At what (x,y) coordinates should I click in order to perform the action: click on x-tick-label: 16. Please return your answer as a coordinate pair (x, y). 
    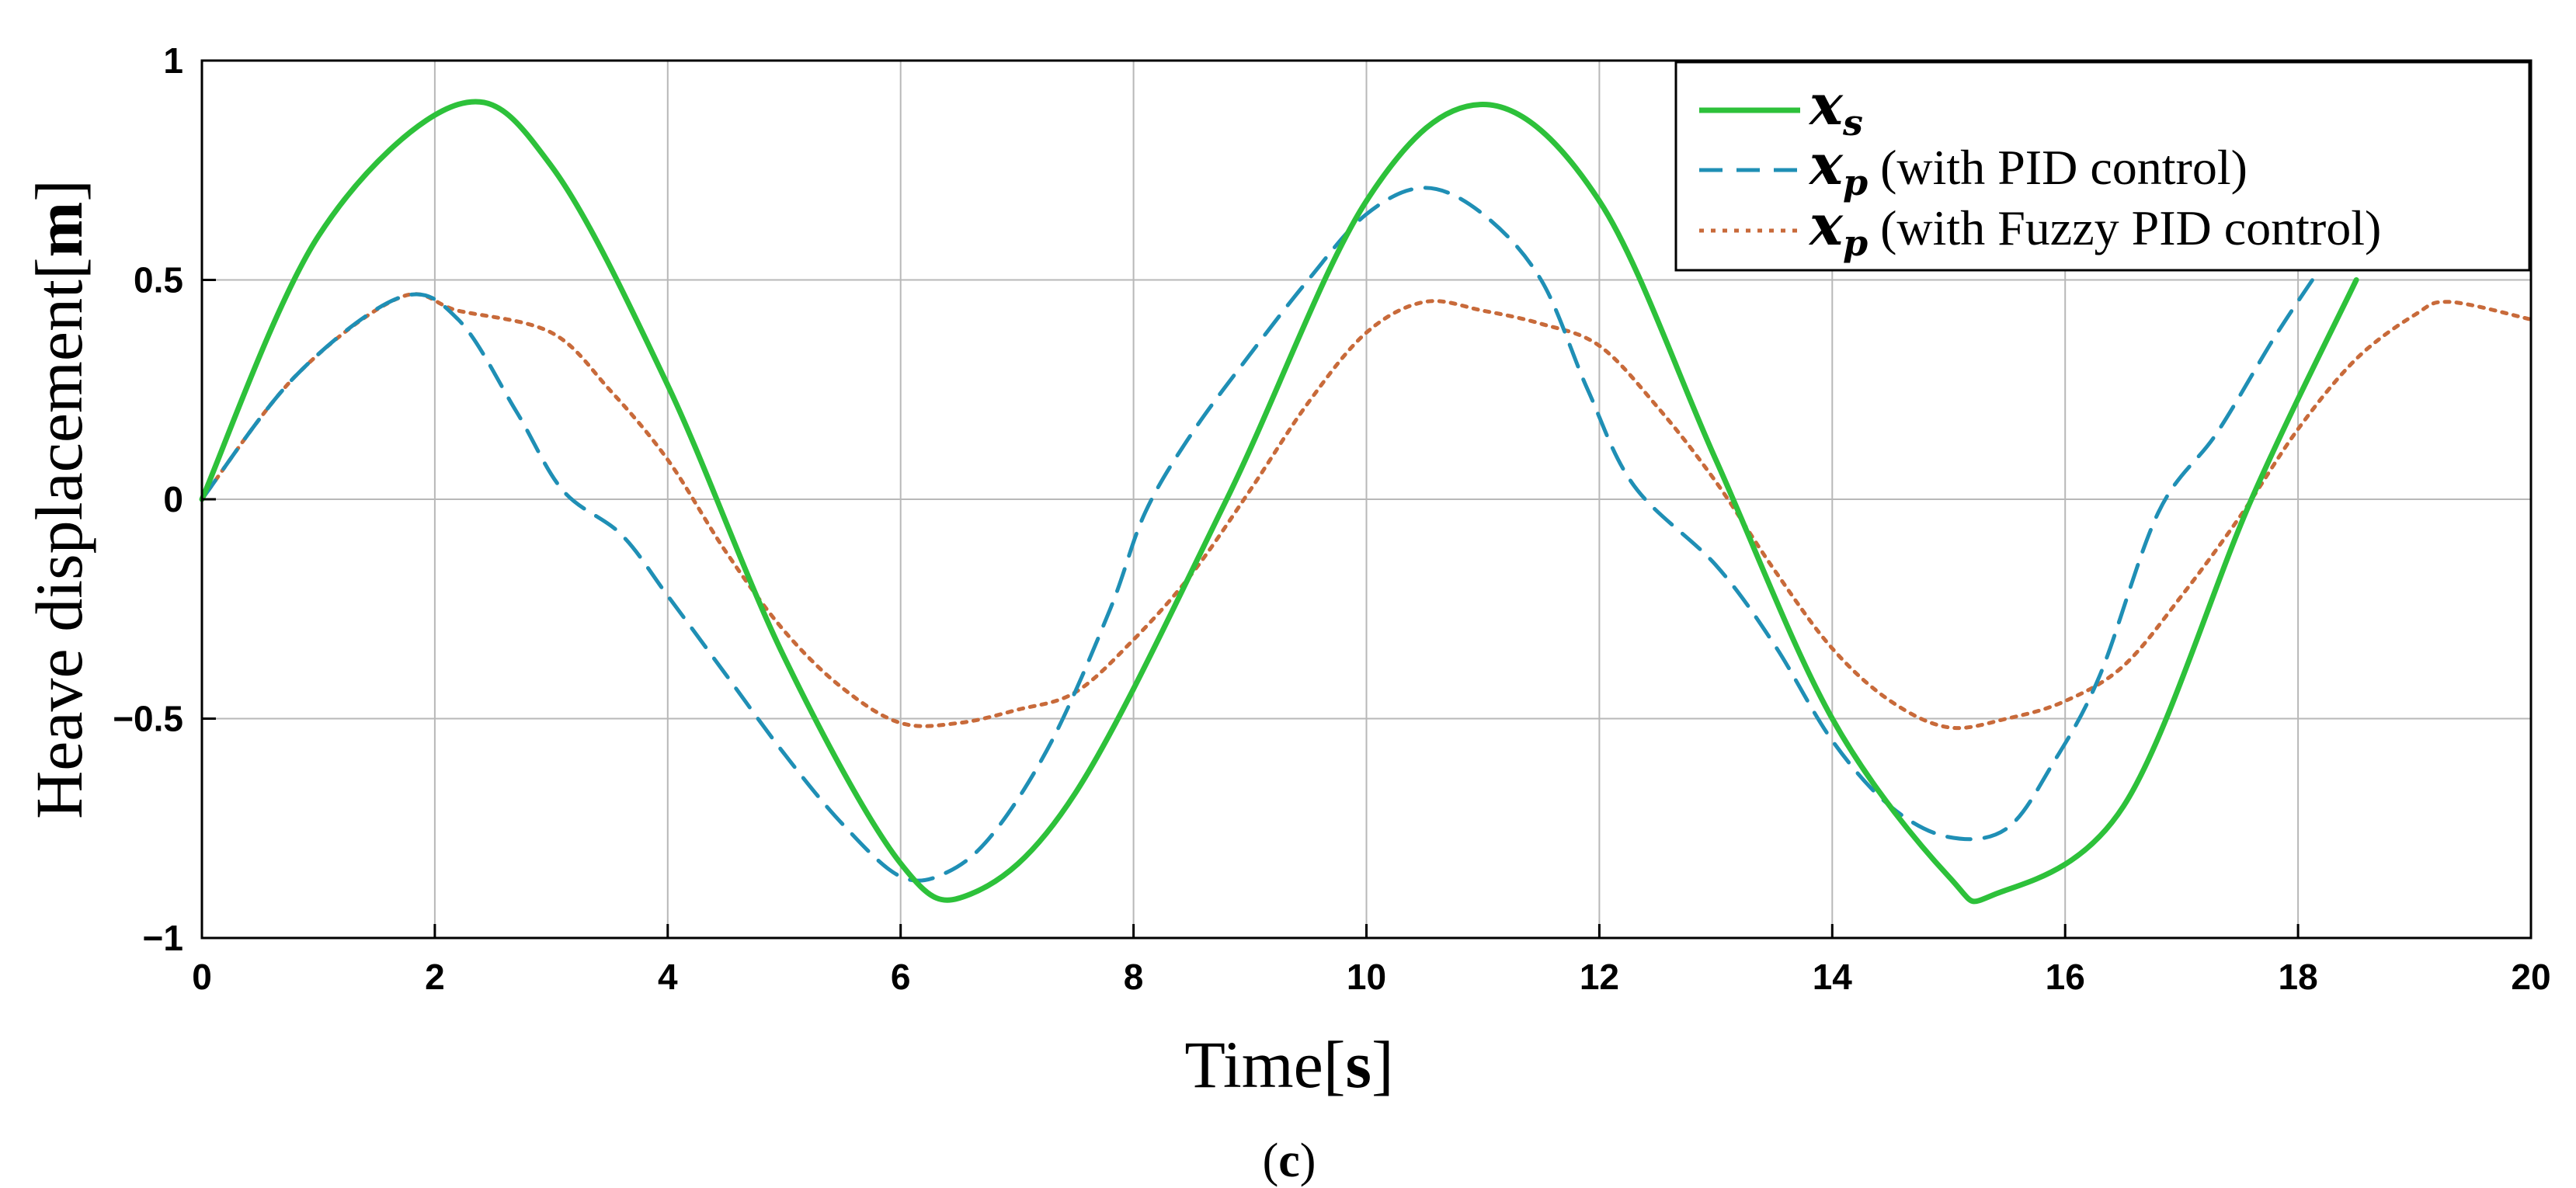
    Looking at the image, I should click on (2065, 977).